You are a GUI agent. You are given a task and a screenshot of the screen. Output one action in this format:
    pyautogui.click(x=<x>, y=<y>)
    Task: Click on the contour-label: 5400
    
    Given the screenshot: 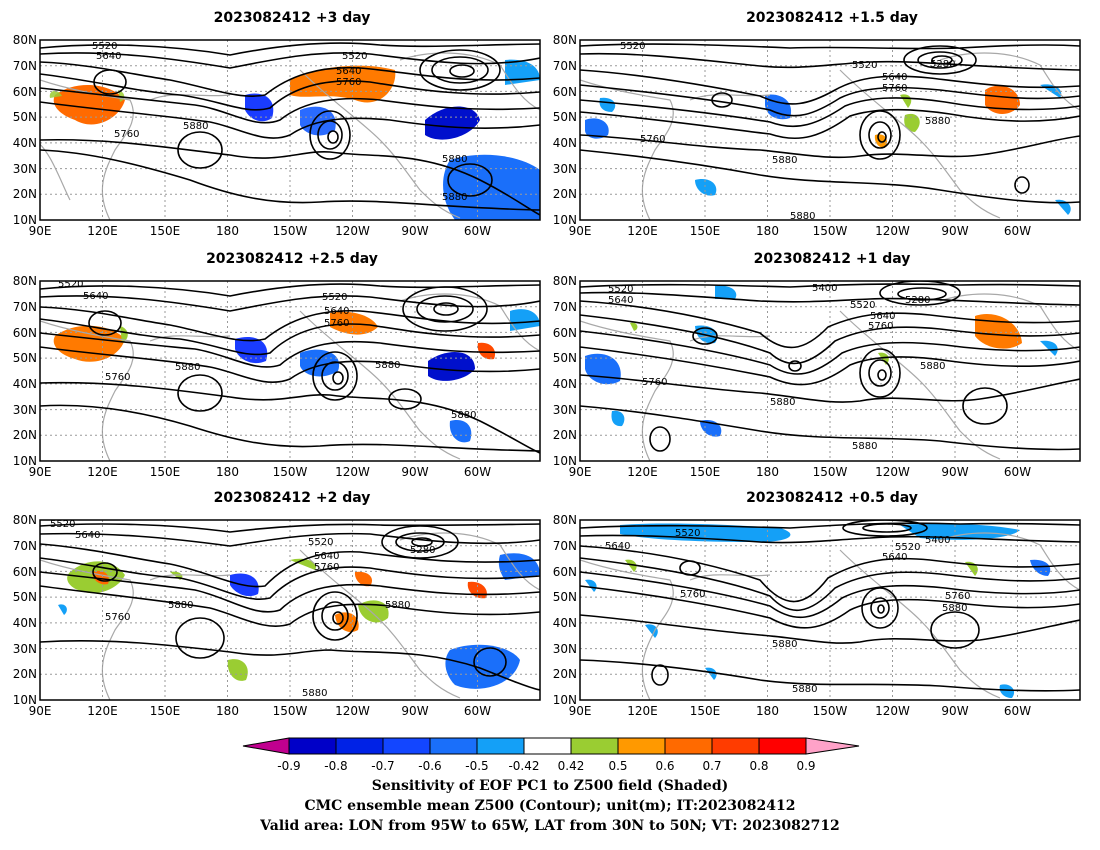 What is the action you would take?
    pyautogui.click(x=824, y=288)
    